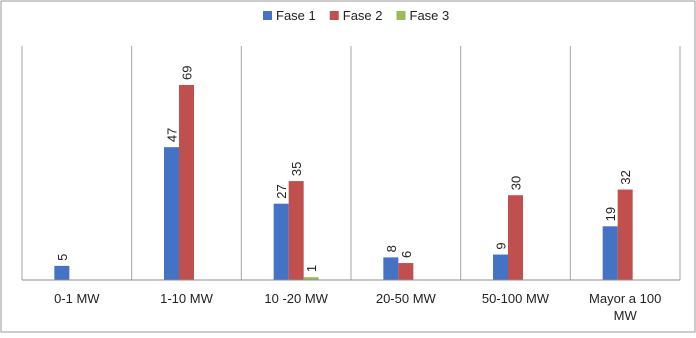  Describe the element at coordinates (516, 183) in the screenshot. I see `data-label: 30` at that location.